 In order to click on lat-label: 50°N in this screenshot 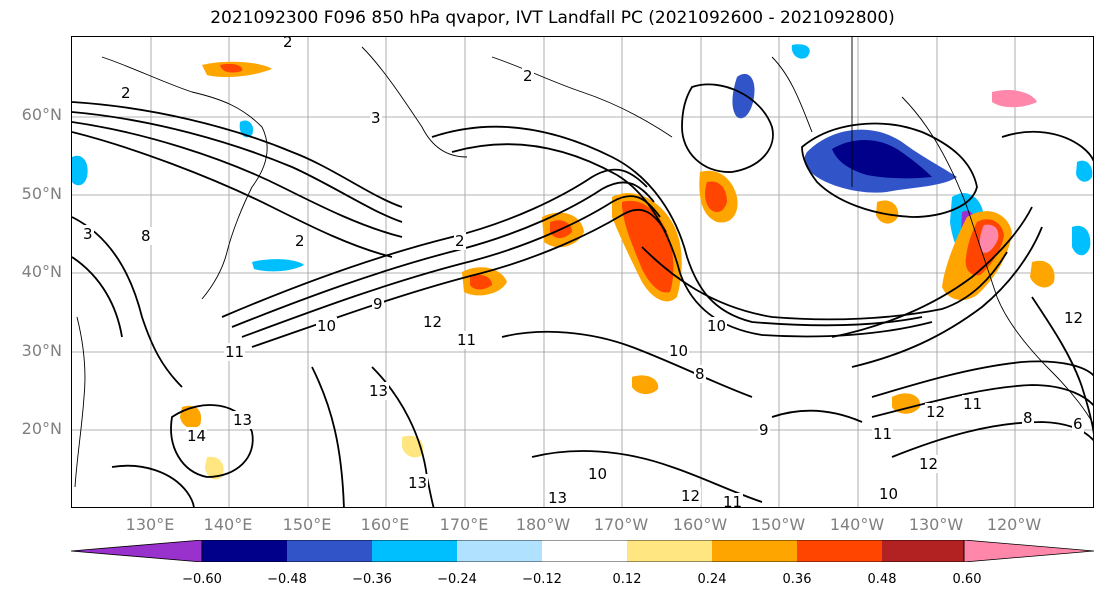, I will do `click(41, 193)`.